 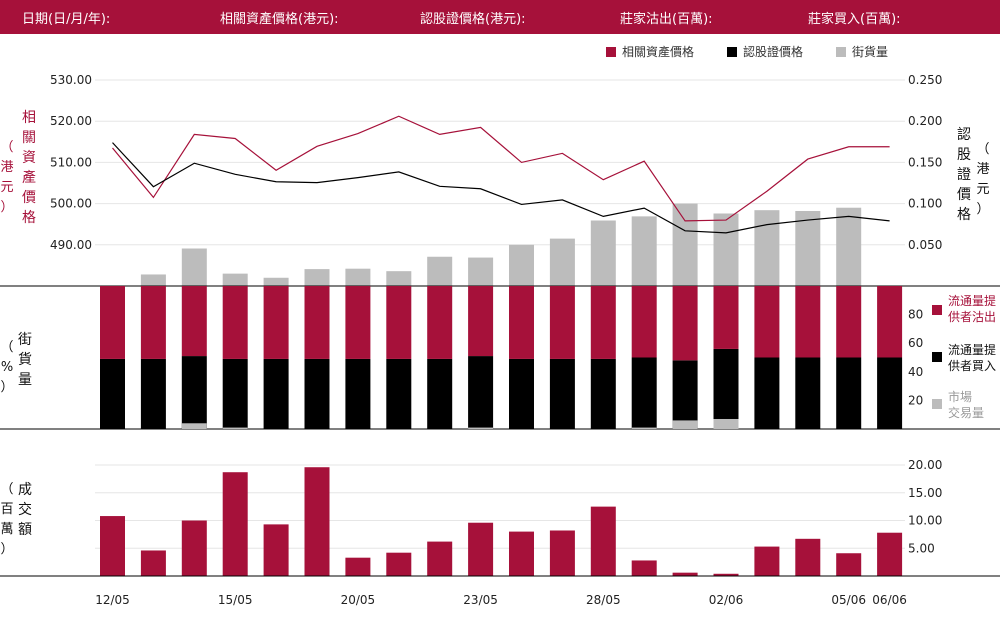 What do you see at coordinates (501, 168) in the screenshot?
I see `underlying-price-line` at bounding box center [501, 168].